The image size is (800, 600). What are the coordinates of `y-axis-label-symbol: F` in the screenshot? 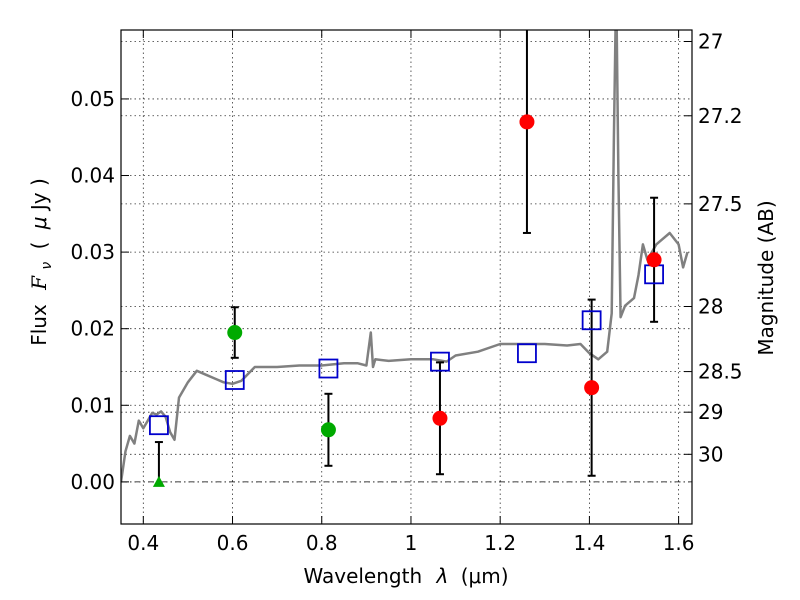 It's located at (39, 283).